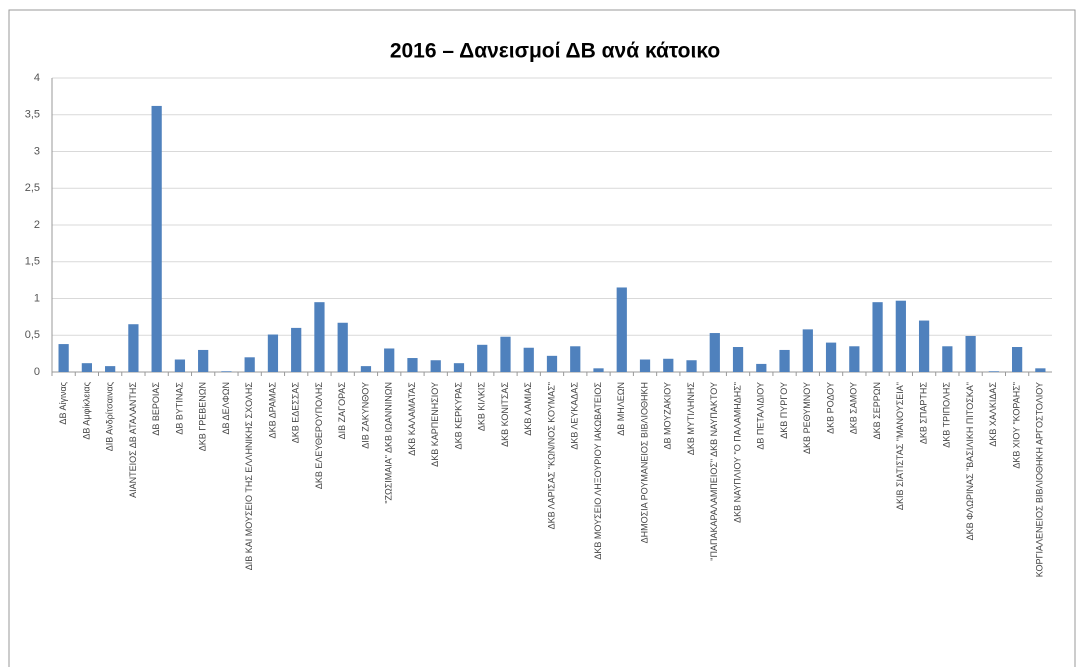 This screenshot has width=1083, height=667. What do you see at coordinates (37, 298) in the screenshot?
I see `y-tick-label: 1` at bounding box center [37, 298].